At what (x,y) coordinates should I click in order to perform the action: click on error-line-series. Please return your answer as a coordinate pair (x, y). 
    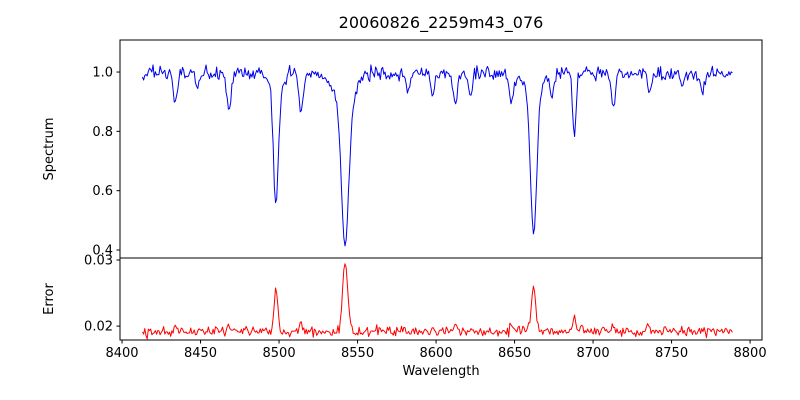
    Looking at the image, I should click on (437, 301).